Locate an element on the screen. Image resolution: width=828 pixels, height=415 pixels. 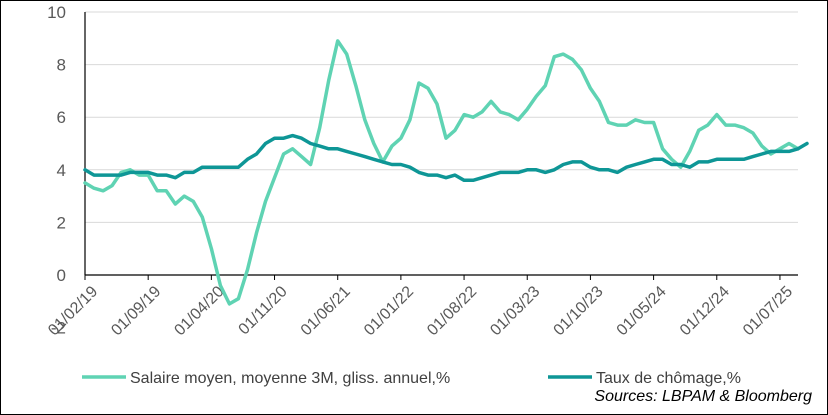
x-tick-label: 01/10/23 is located at coordinates (579, 311).